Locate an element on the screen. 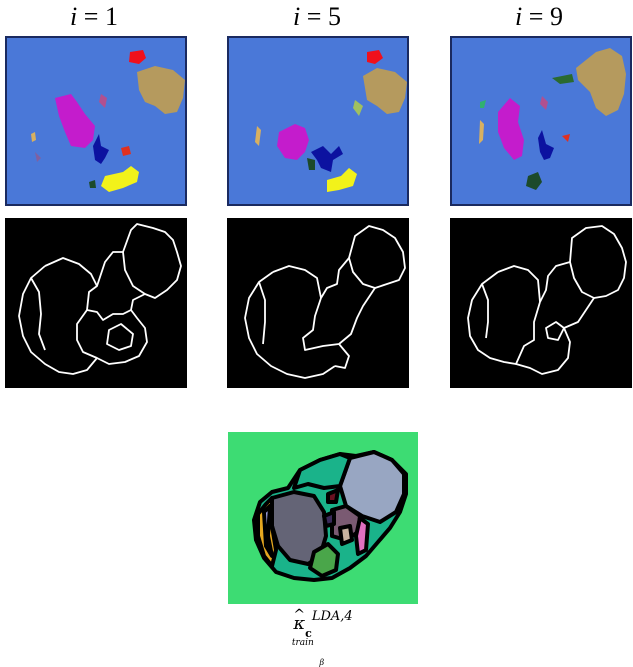 Image resolution: width=633 pixels, height=667 pixels. column-label-1: i = 1 is located at coordinates (94, 16).